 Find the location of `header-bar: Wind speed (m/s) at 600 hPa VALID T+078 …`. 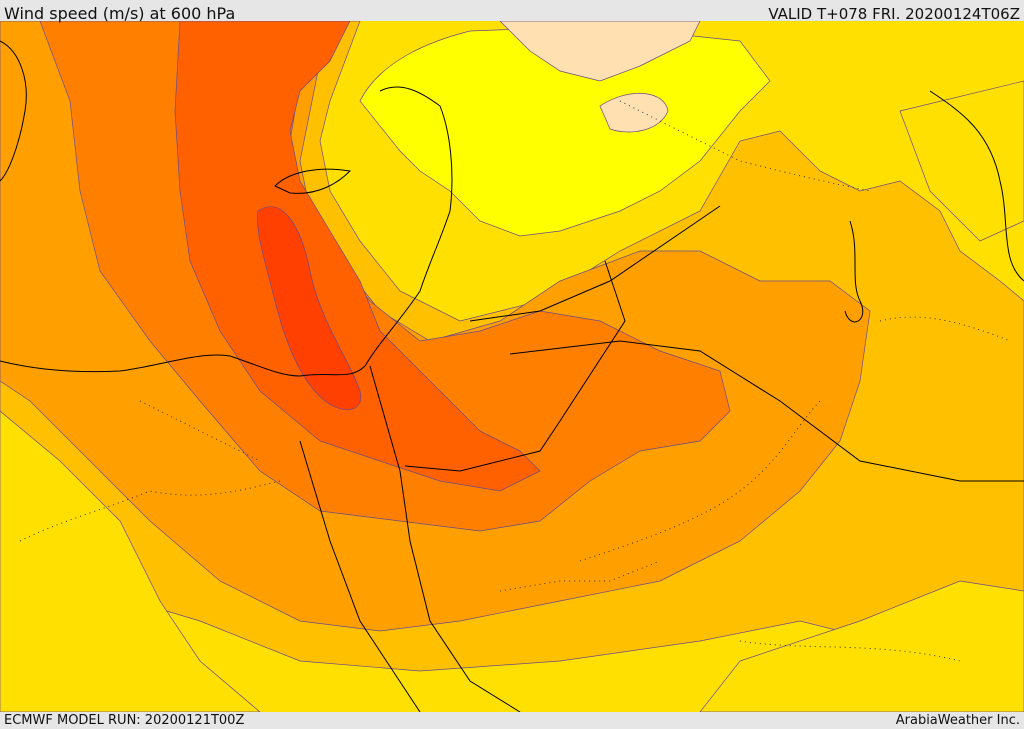

header-bar: Wind speed (m/s) at 600 hPa VALID T+078 … is located at coordinates (512, 11).